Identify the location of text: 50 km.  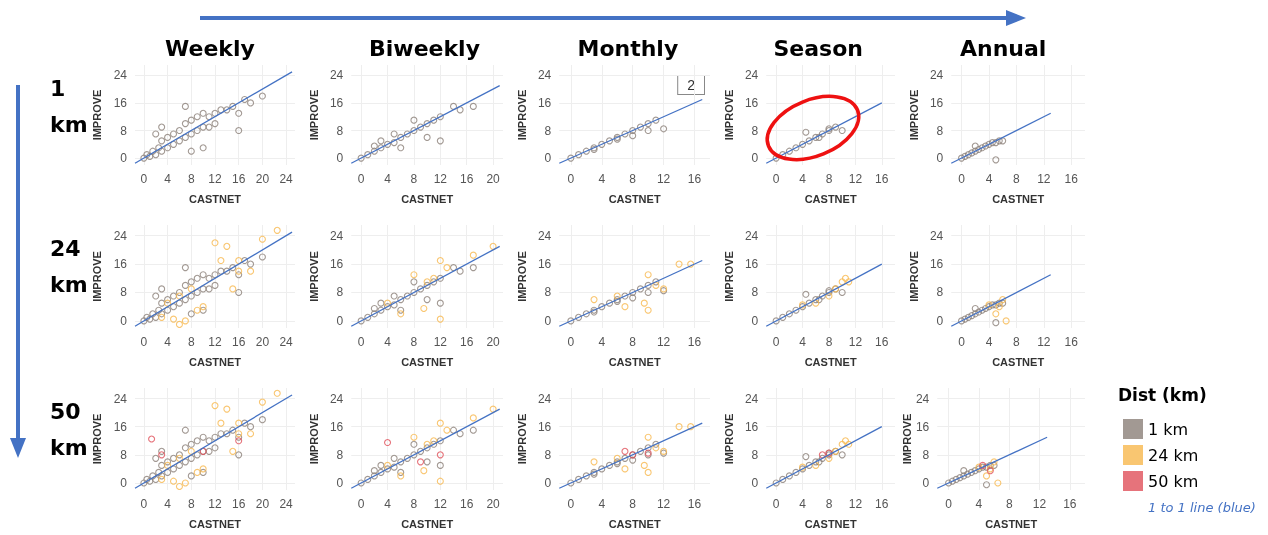
(69, 429).